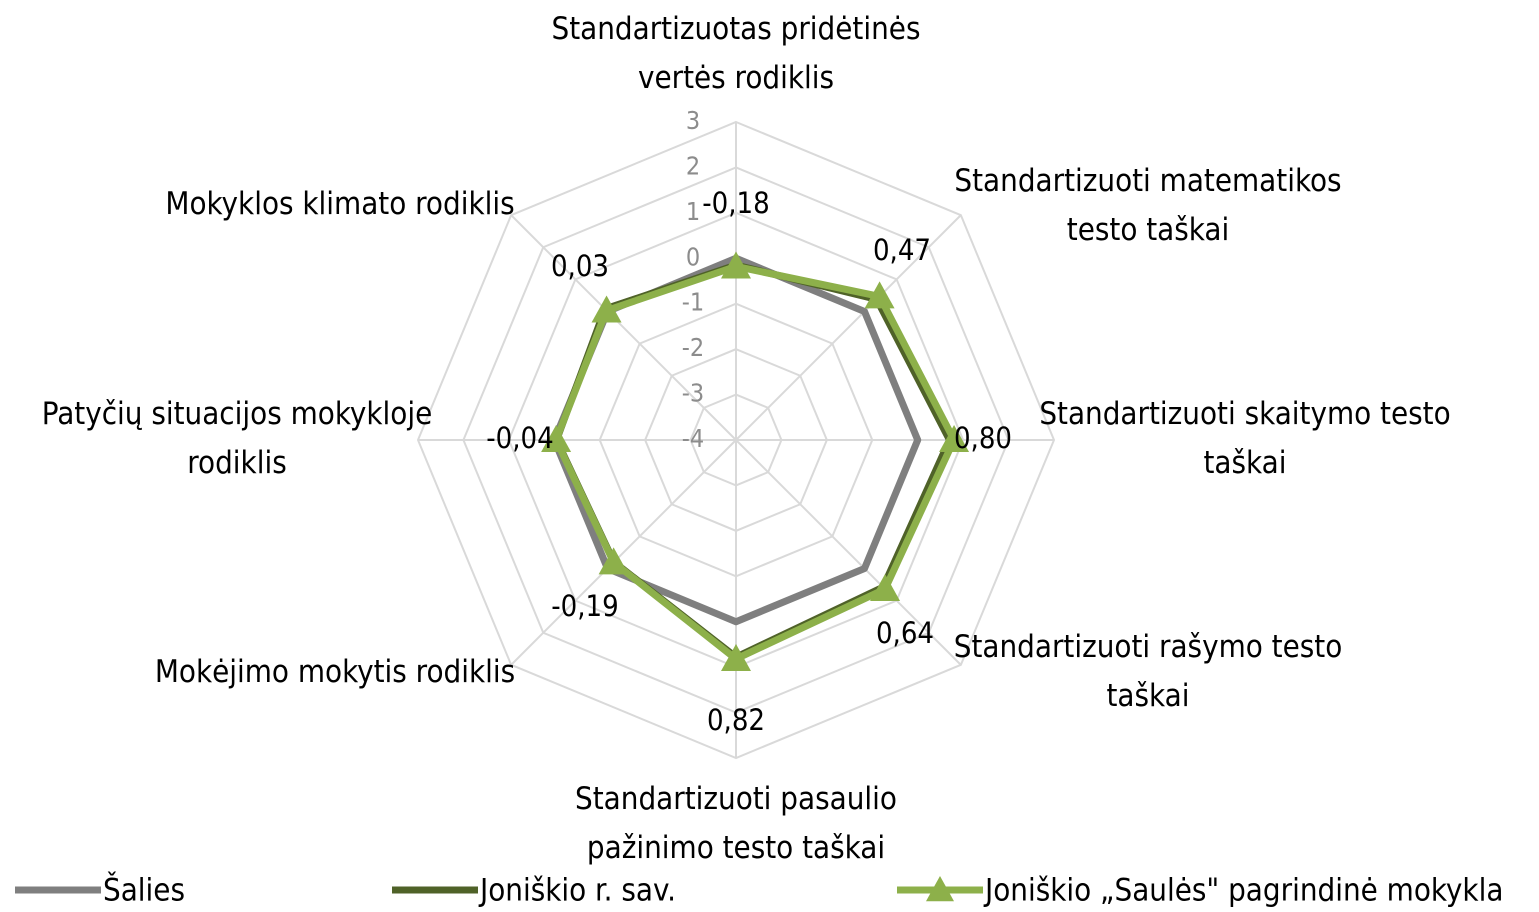  What do you see at coordinates (1147, 205) in the screenshot?
I see `category-label: Standartizuoti matematikos testo taškai` at bounding box center [1147, 205].